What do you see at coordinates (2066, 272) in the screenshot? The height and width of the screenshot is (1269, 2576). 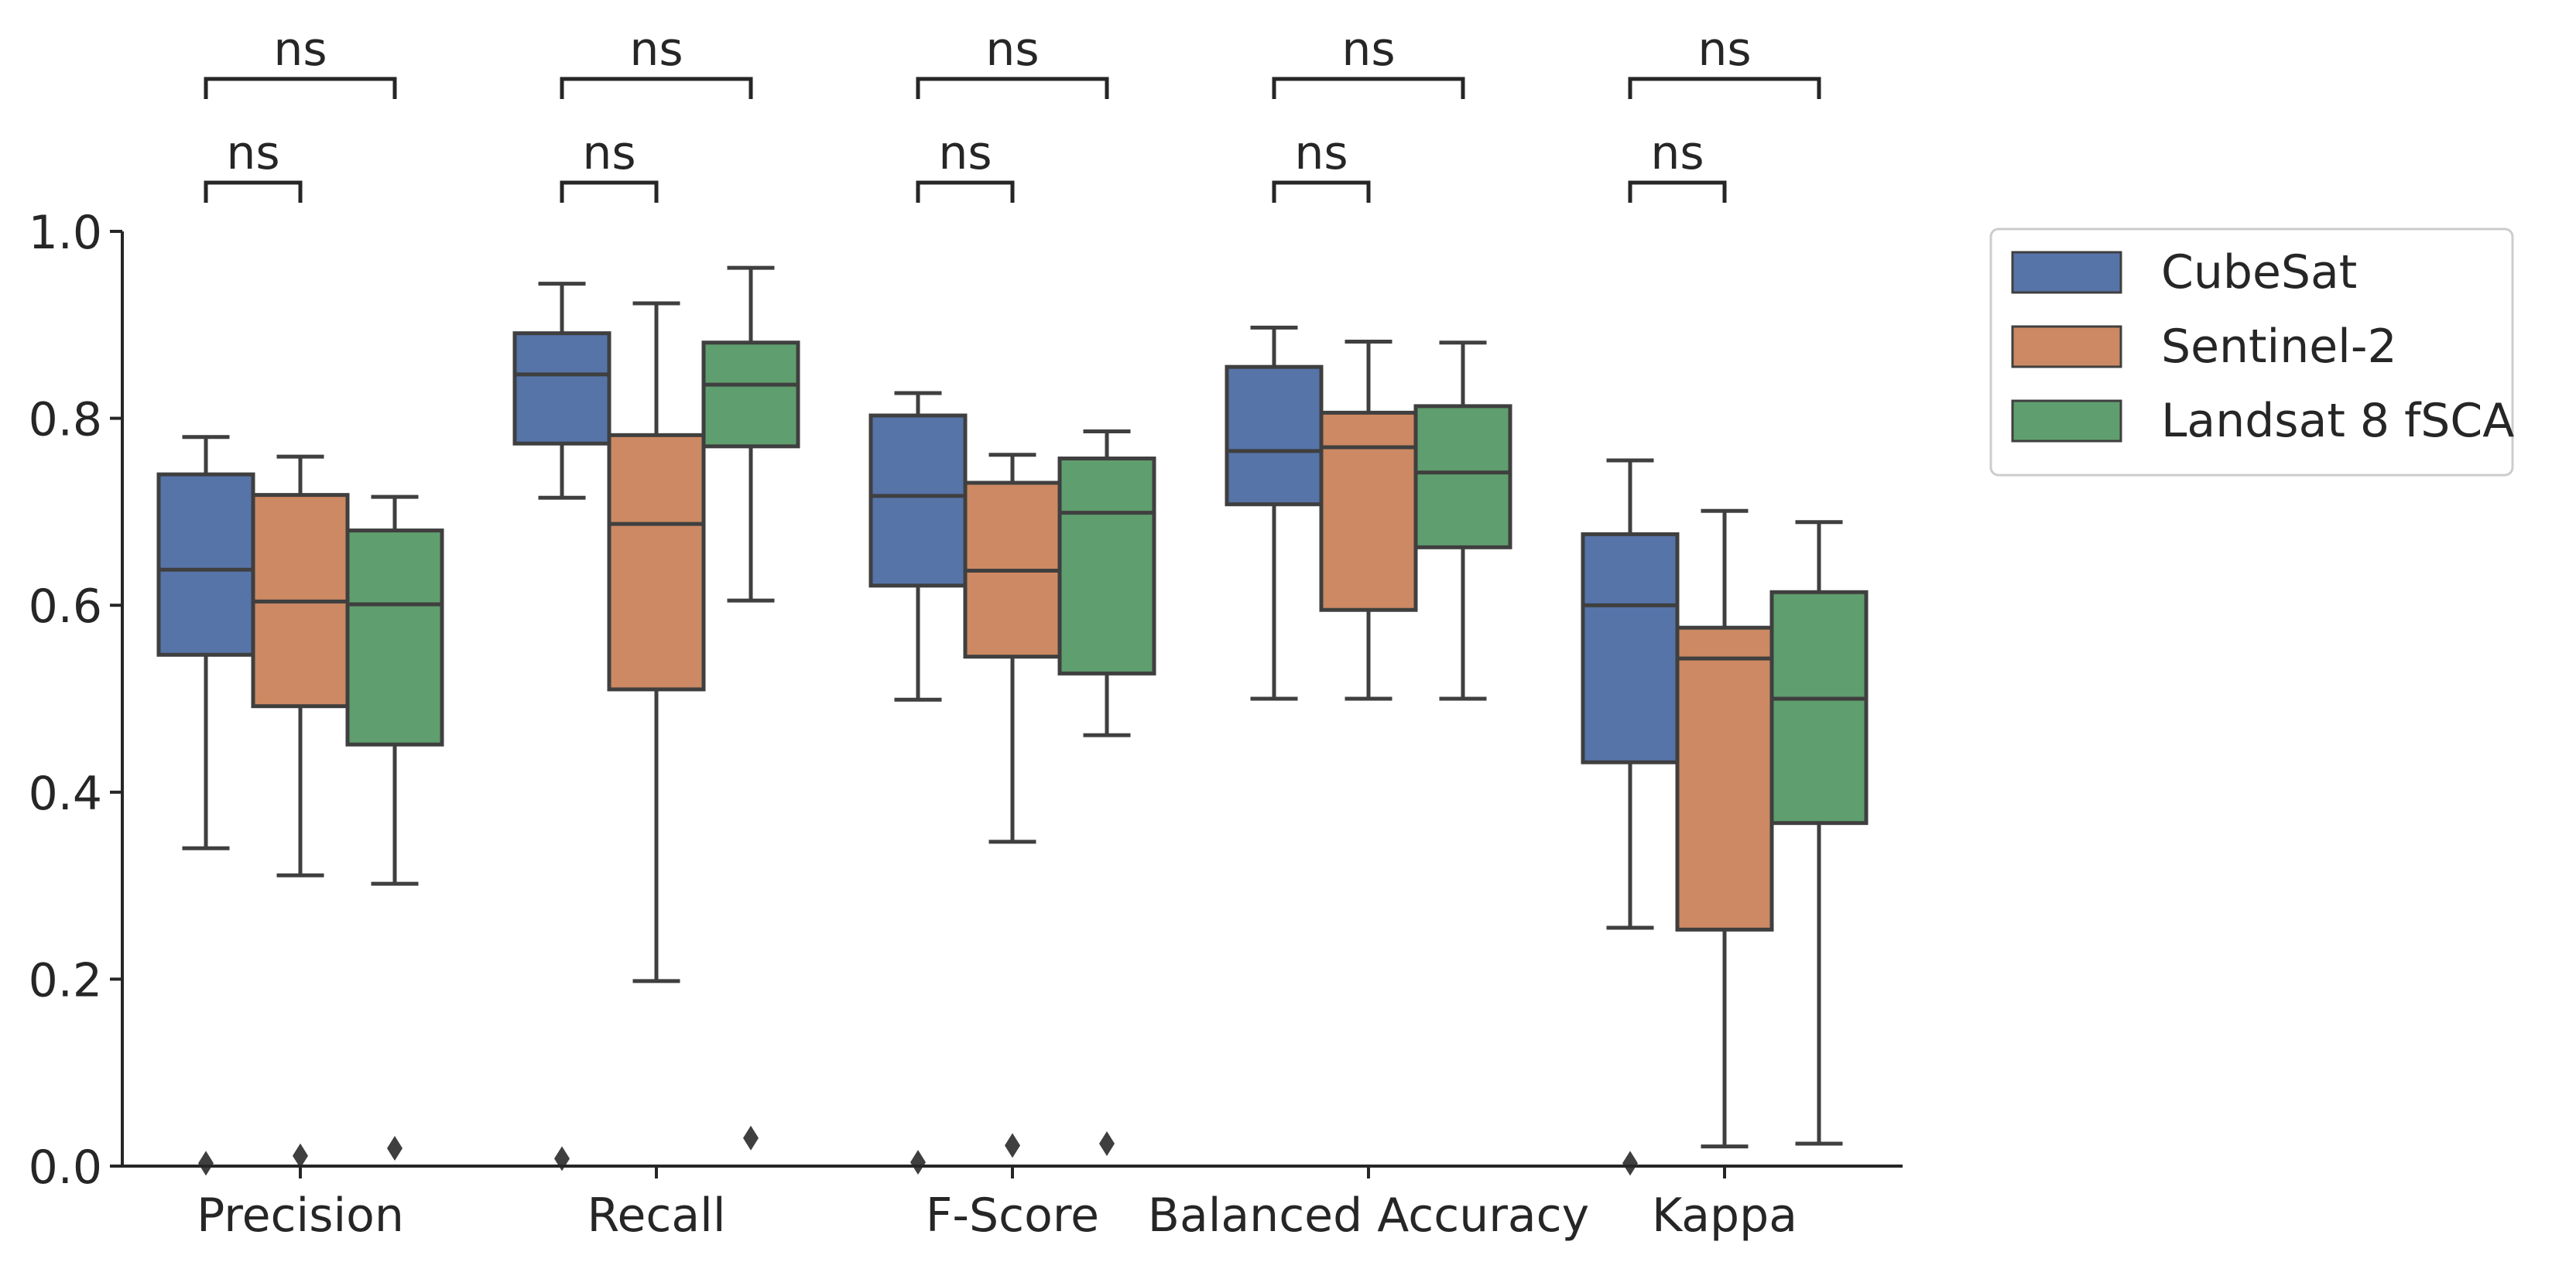 I see `legend-swatch-cubesat` at bounding box center [2066, 272].